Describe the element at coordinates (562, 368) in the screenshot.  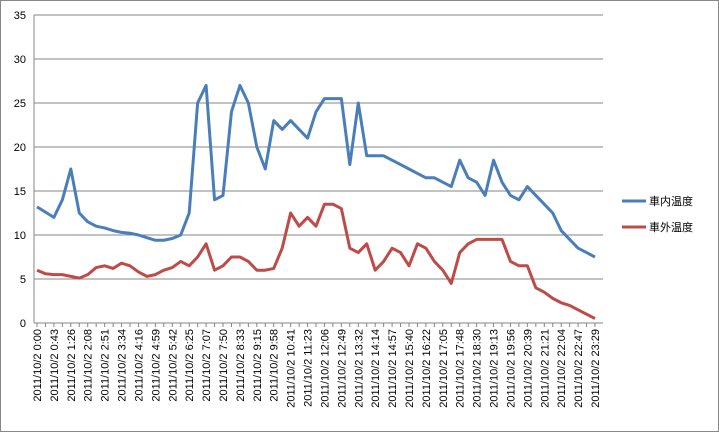
I see `x-tick-label: 2011/10/2 22:04` at that location.